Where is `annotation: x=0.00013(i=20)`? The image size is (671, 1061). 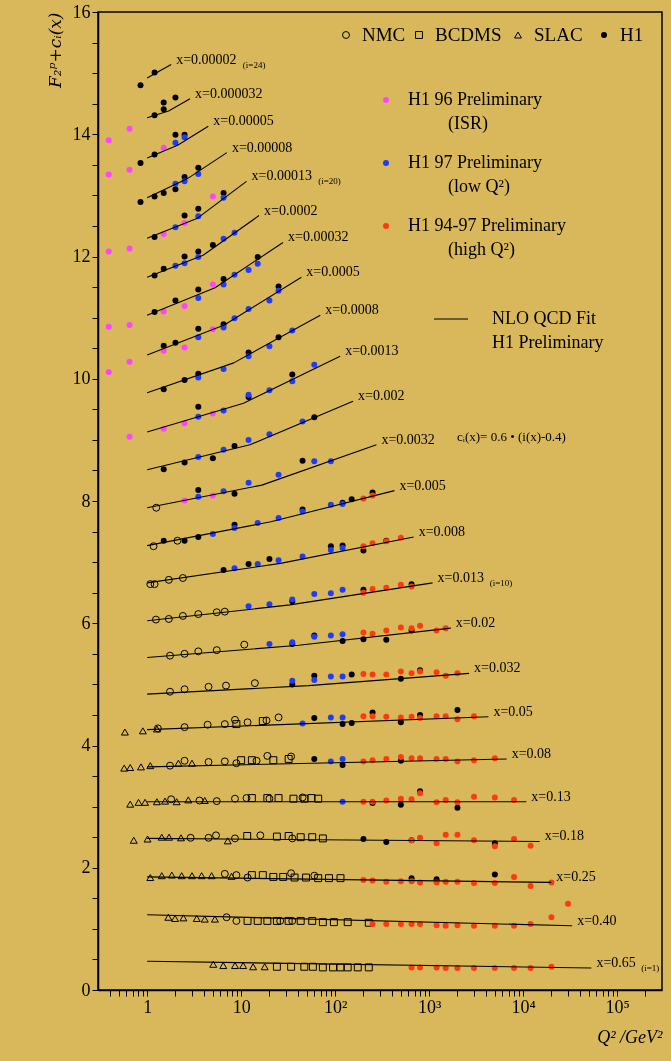 annotation: x=0.00013(i=20) is located at coordinates (296, 177).